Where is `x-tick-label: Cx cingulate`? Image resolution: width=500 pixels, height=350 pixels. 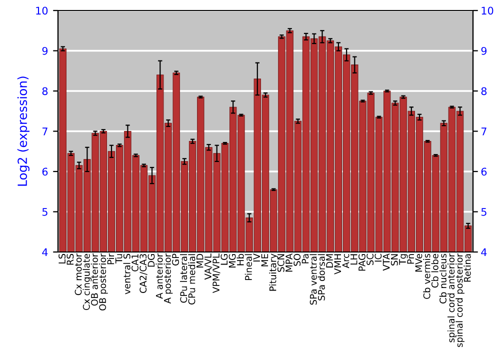
x-tick-label: Cx cingulate is located at coordinates (87, 282).